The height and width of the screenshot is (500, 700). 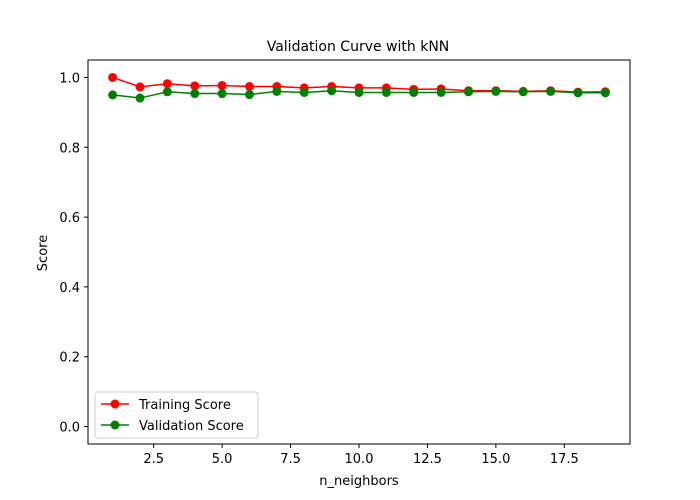 I want to click on y-tick-label: 0.4, so click(x=69, y=288).